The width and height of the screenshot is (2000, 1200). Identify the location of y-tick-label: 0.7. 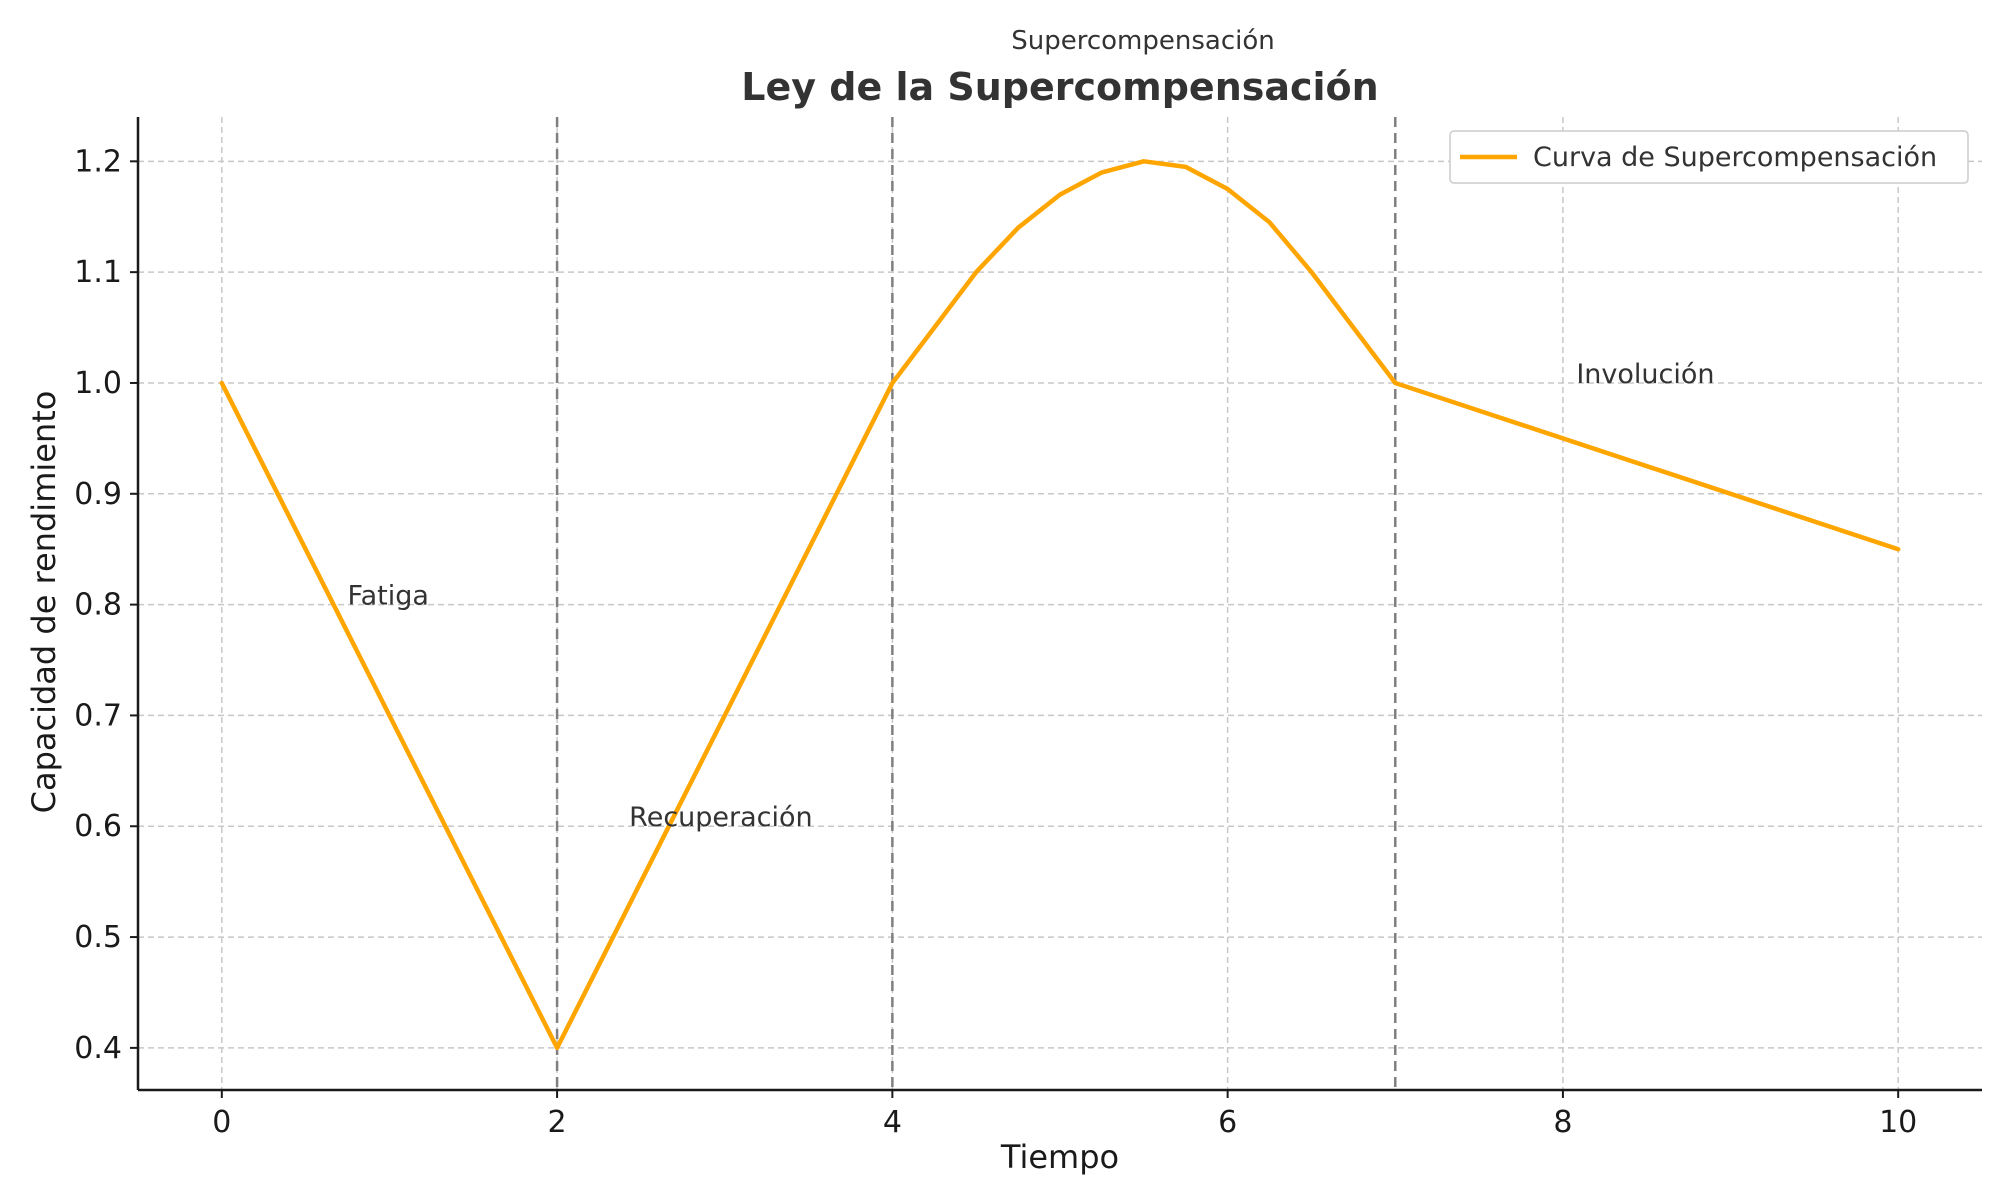
(98, 715).